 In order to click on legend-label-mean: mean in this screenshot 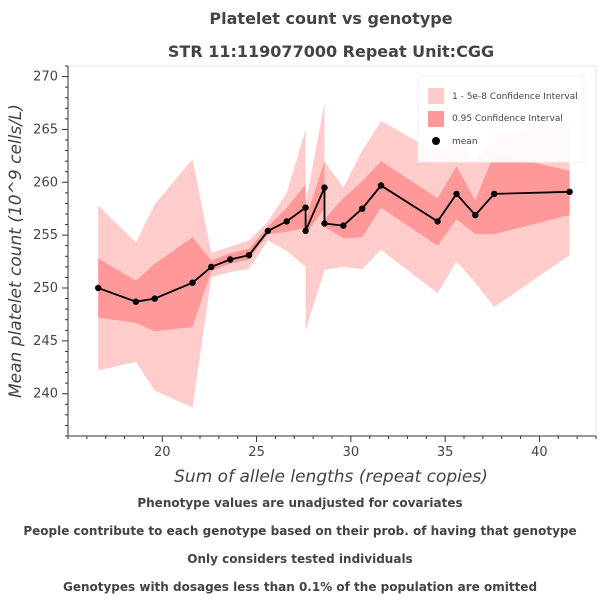, I will do `click(465, 142)`.